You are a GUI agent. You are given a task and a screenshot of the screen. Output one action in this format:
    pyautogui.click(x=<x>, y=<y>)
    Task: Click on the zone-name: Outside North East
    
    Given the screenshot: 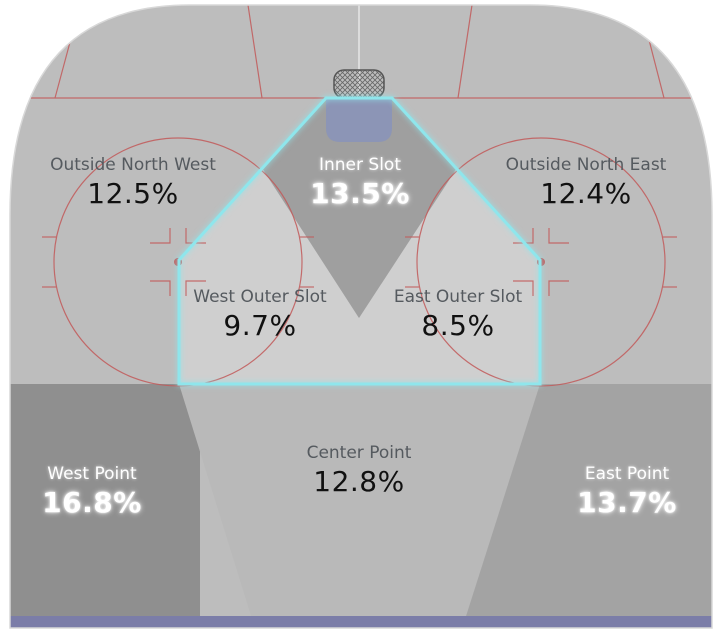 What is the action you would take?
    pyautogui.click(x=586, y=165)
    